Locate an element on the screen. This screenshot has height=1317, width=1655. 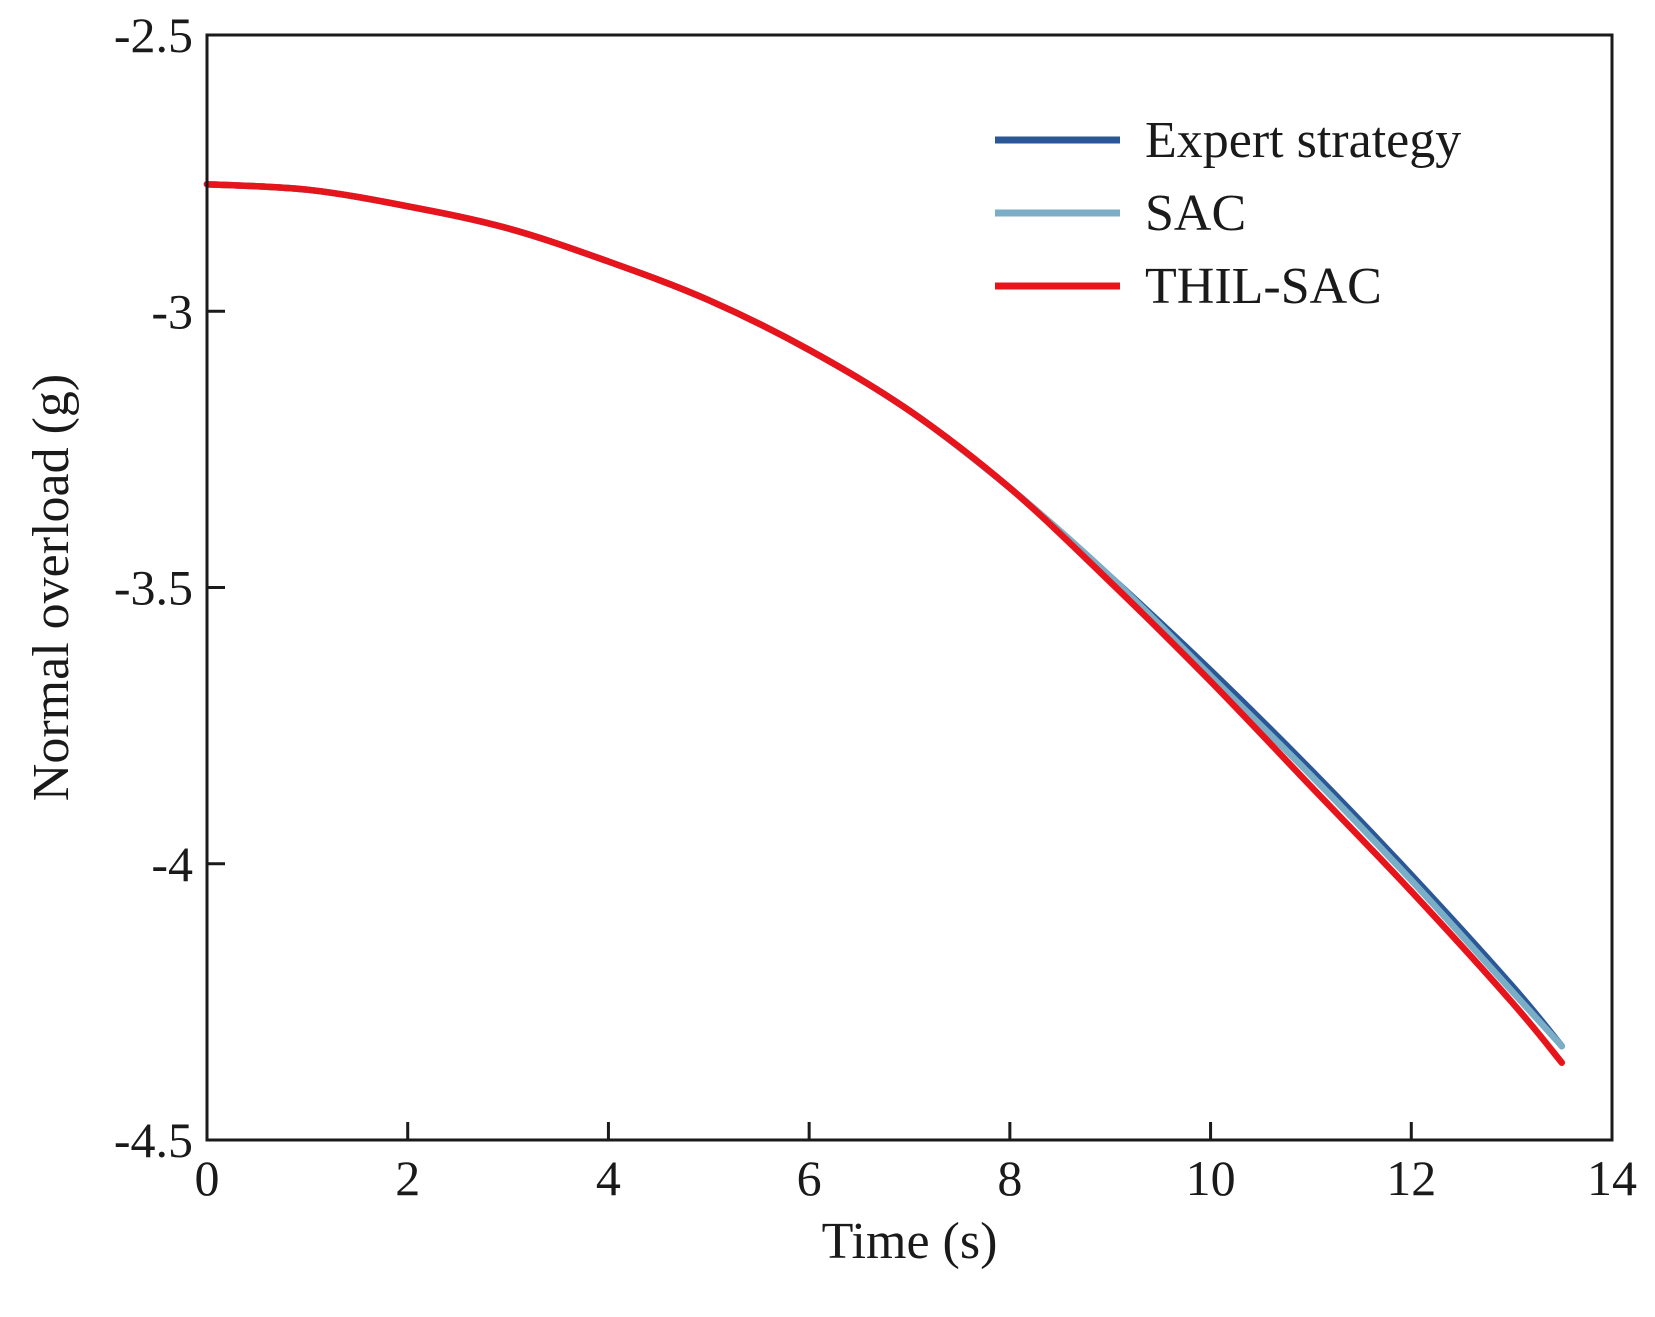
x-tick-label: 6 is located at coordinates (809, 1178).